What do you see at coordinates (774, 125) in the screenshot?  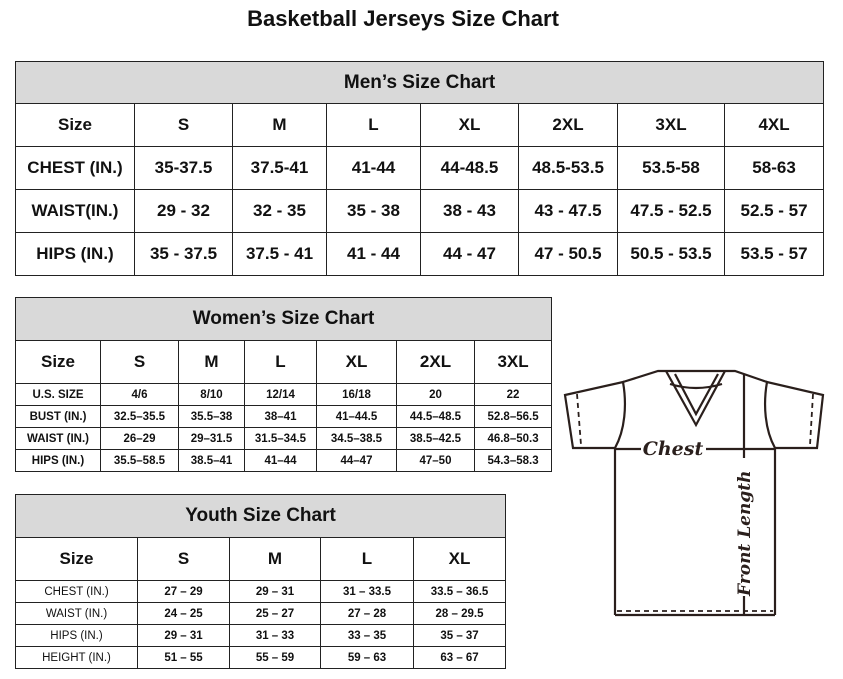 I see `column-header: 4XL` at bounding box center [774, 125].